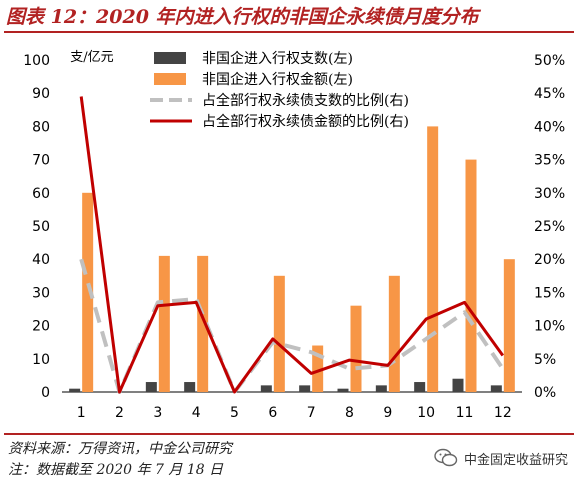 This screenshot has height=484, width=578. I want to click on y-right-tick-label: 0%, so click(545, 393).